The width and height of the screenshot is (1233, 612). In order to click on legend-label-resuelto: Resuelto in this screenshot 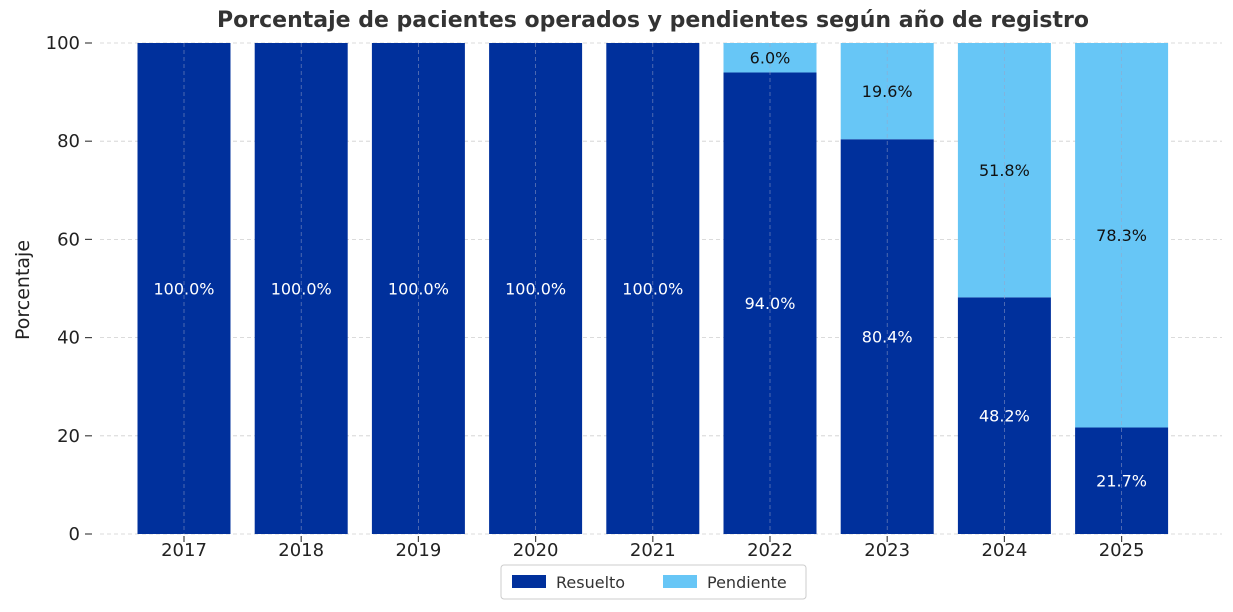, I will do `click(590, 582)`.